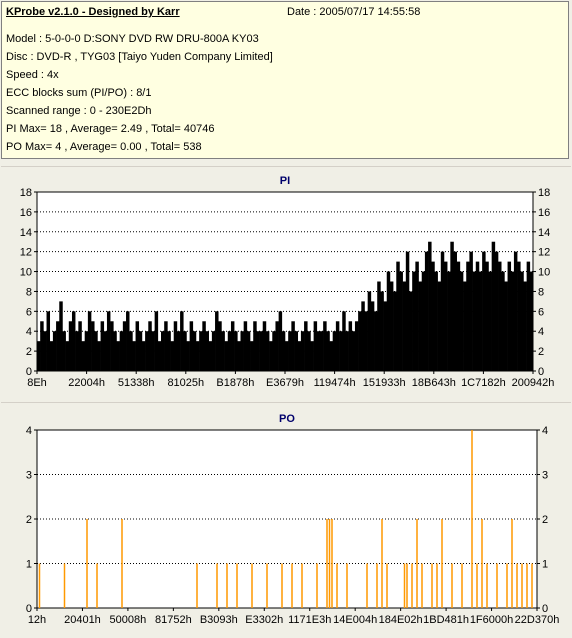 This screenshot has height=638, width=572. Describe the element at coordinates (82, 620) in the screenshot. I see `po-xtick-label: 20401h` at that location.